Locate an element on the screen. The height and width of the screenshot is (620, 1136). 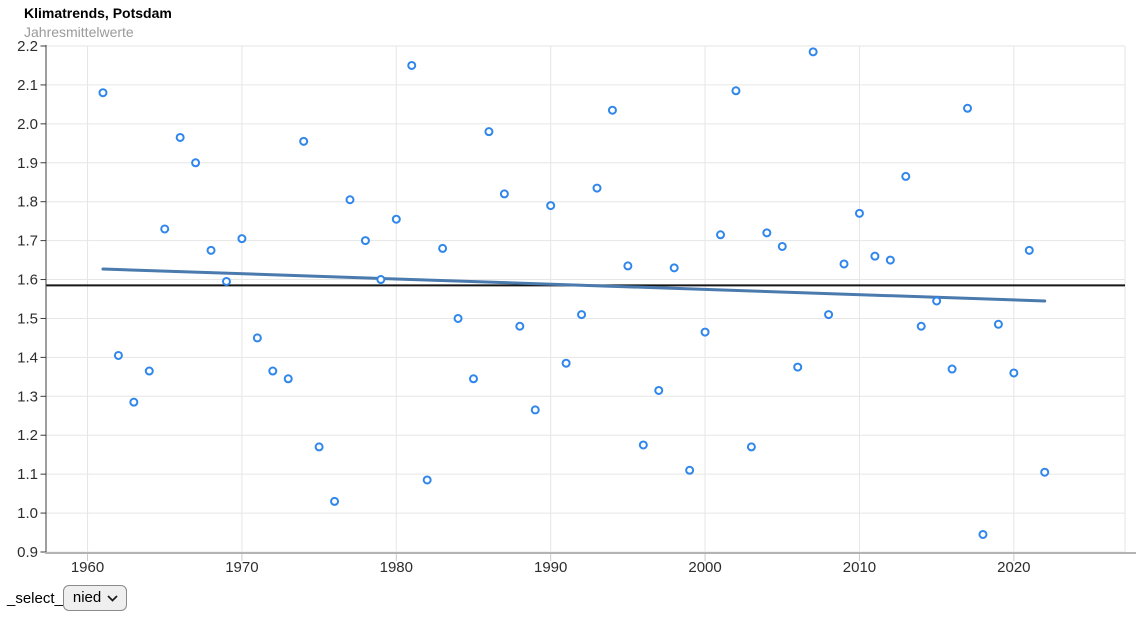
chart-header: Klimatrends, Potsdam Jahresmittelwerte is located at coordinates (98, 23).